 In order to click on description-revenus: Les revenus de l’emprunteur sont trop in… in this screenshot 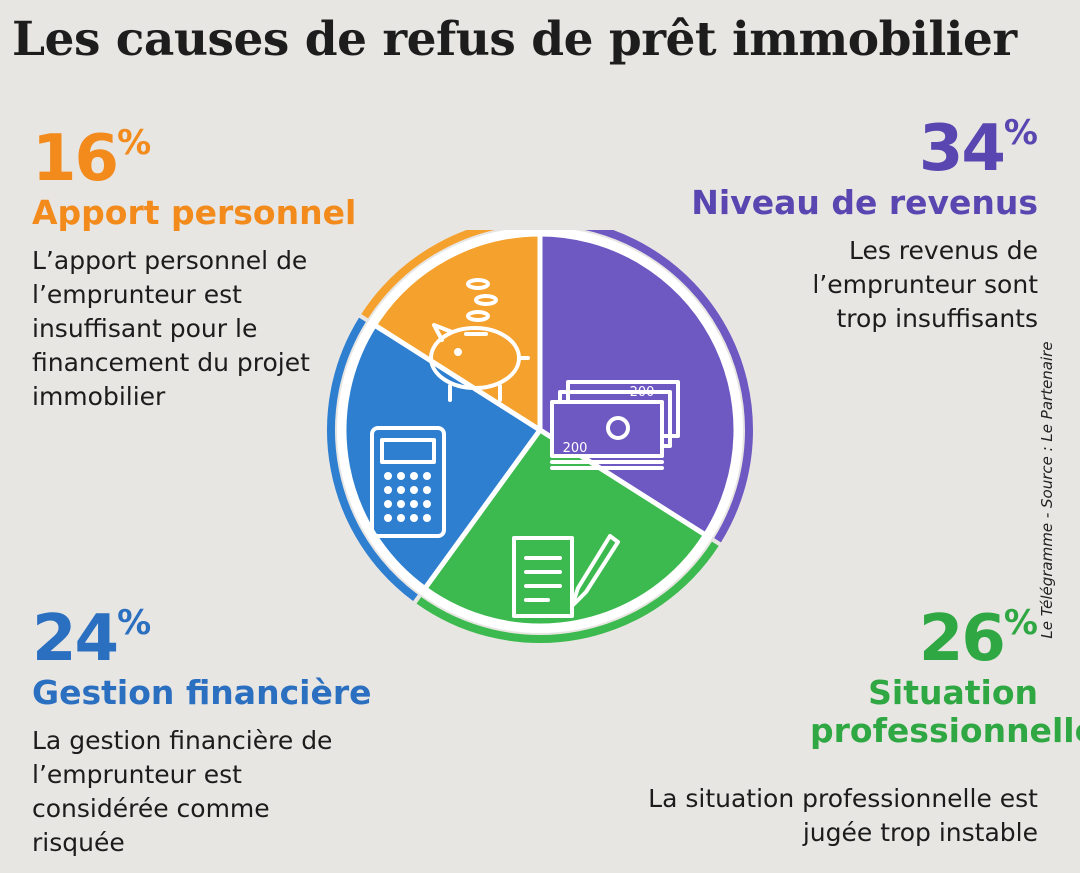, I will do `click(925, 284)`.